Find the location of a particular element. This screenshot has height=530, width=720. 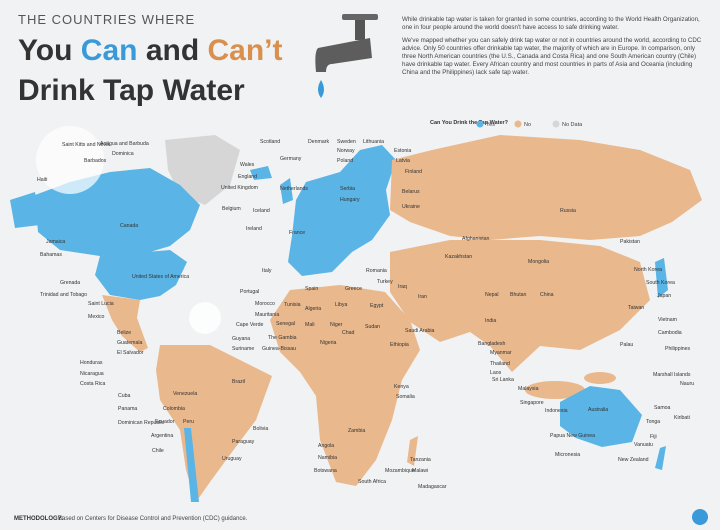

country-label: Mongolia is located at coordinates (538, 262).